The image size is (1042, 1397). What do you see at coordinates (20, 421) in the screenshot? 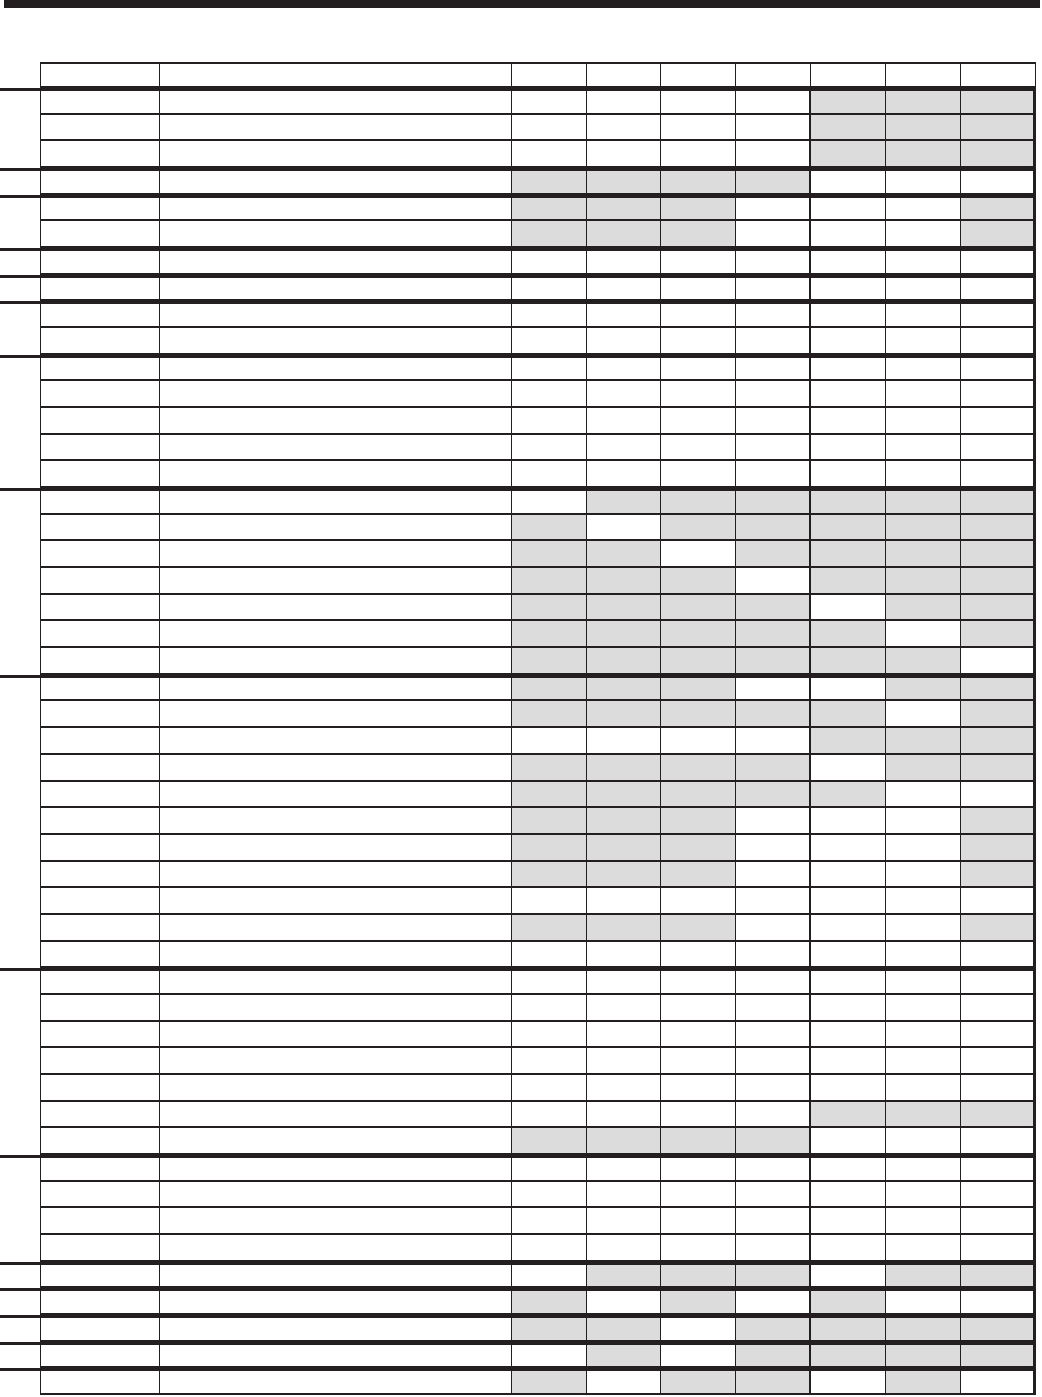
I see `group-cell` at bounding box center [20, 421].